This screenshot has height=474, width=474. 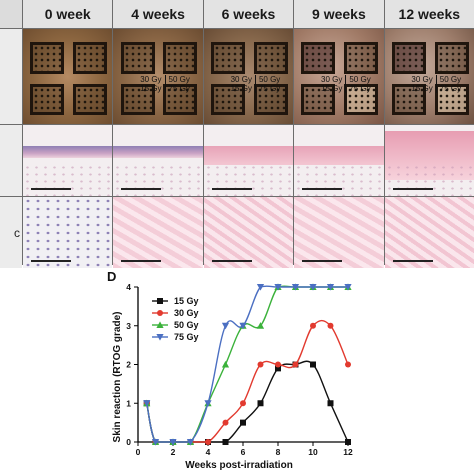 What do you see at coordinates (160, 337) in the screenshot?
I see `legend-marker-75-gy` at bounding box center [160, 337].